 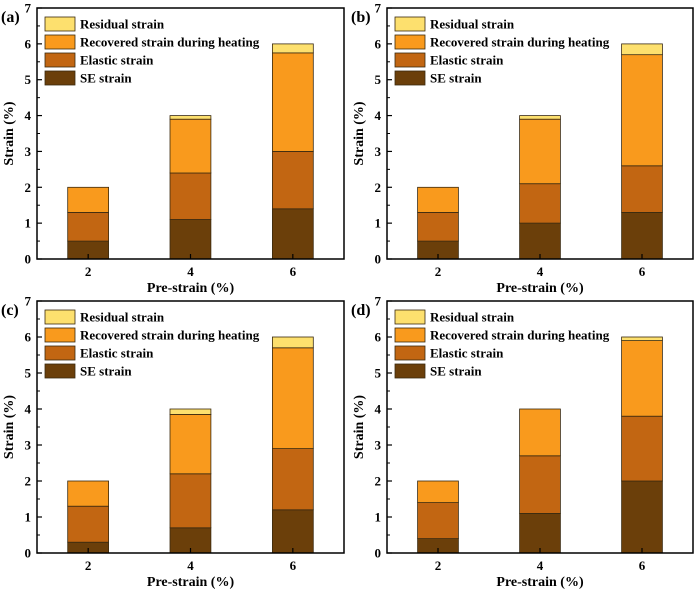 I want to click on panel-label: (a), so click(x=10, y=17).